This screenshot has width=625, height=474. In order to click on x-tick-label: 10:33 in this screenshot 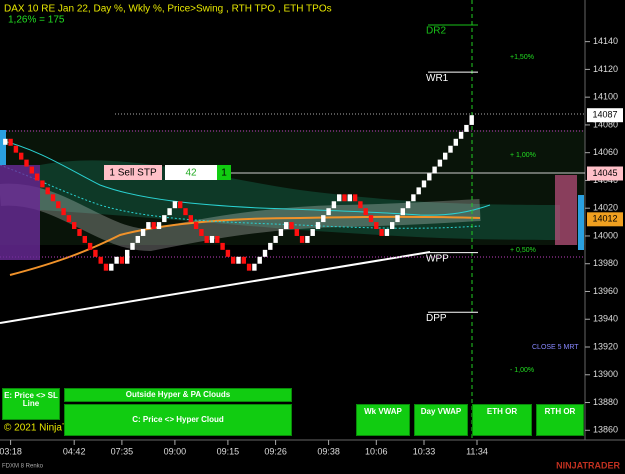, I will do `click(424, 451)`.